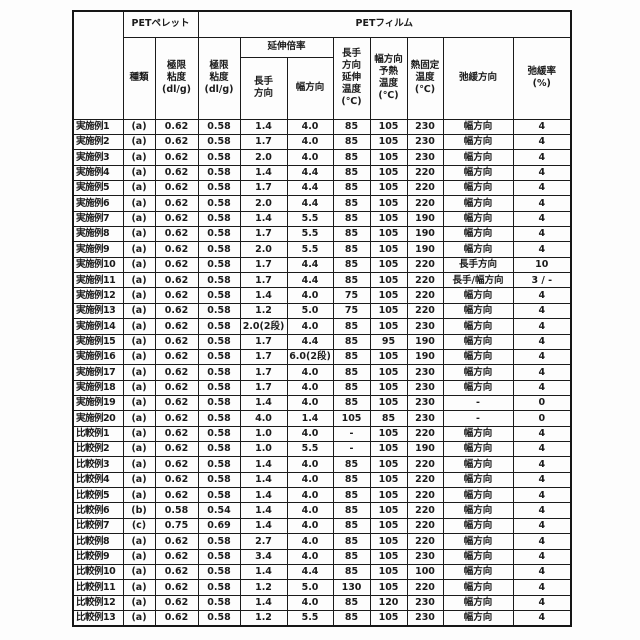  What do you see at coordinates (98, 172) in the screenshot?
I see `row-label: 実施例4` at bounding box center [98, 172].